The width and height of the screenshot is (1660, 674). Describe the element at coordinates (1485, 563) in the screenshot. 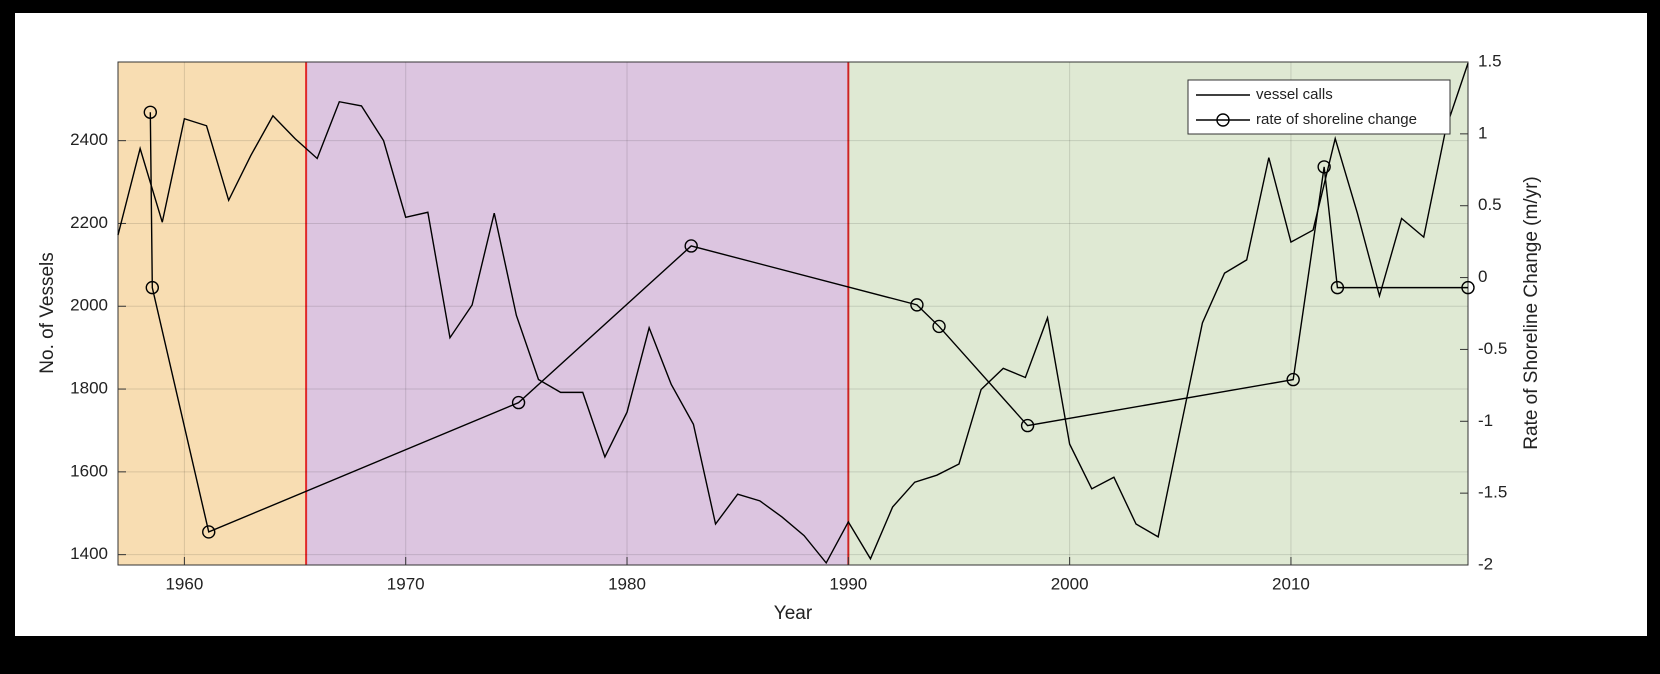

I see `y2-tick-label: -2` at that location.